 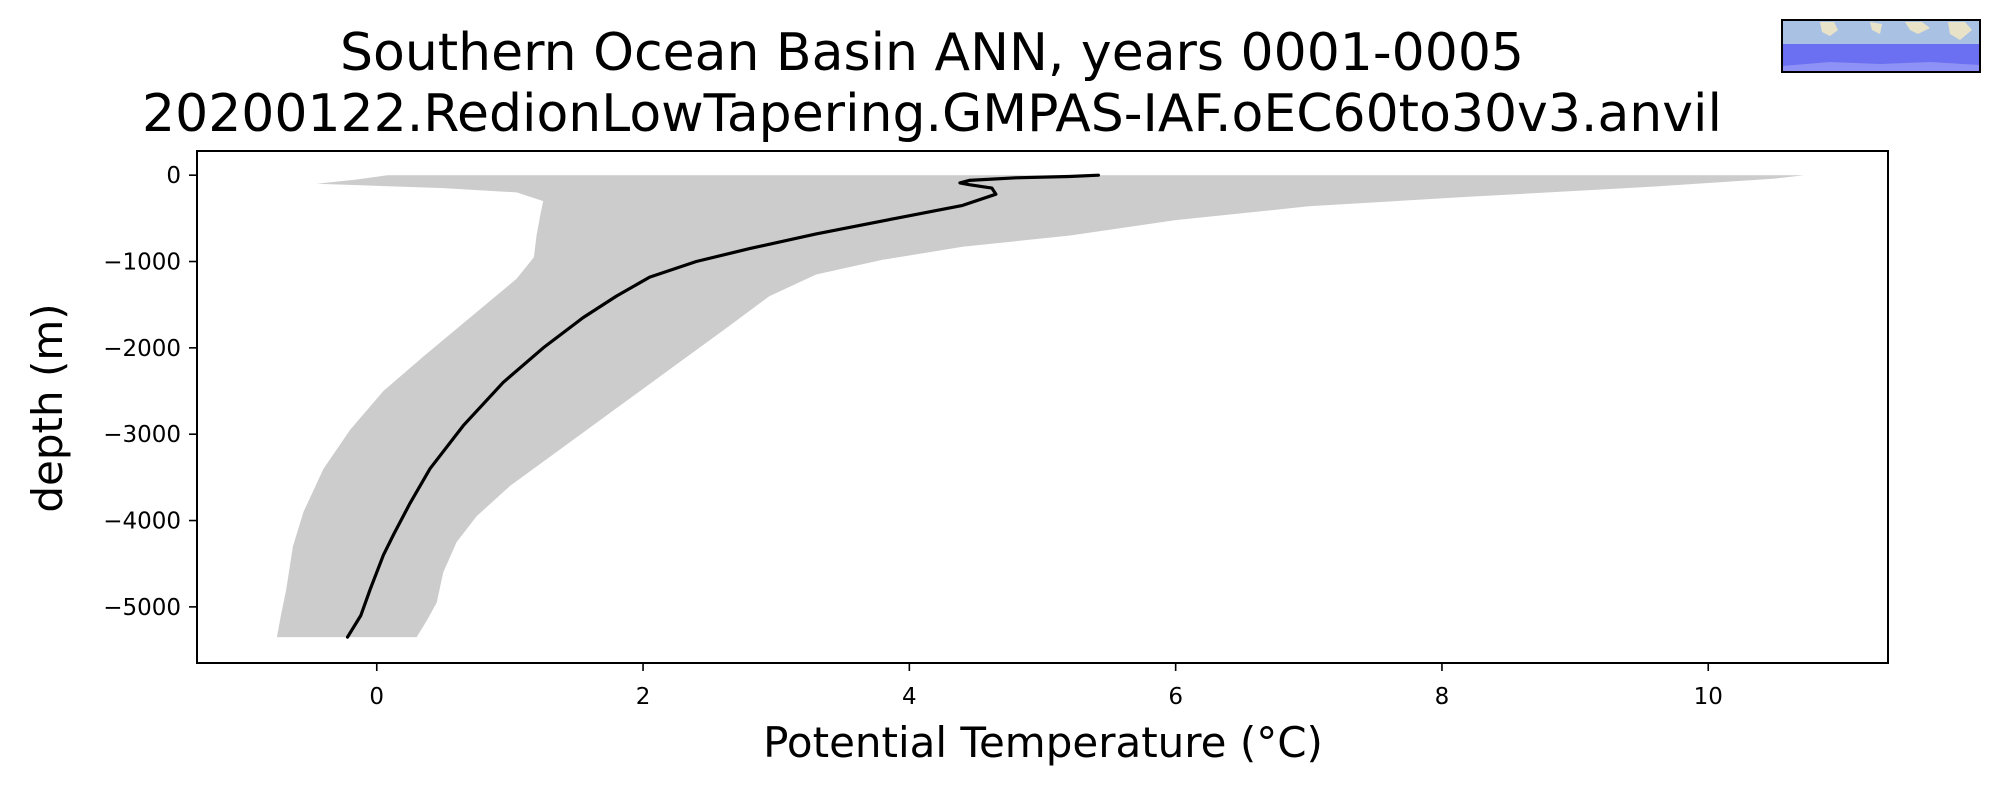 I want to click on inset-map-frame, so click(x=1881, y=46).